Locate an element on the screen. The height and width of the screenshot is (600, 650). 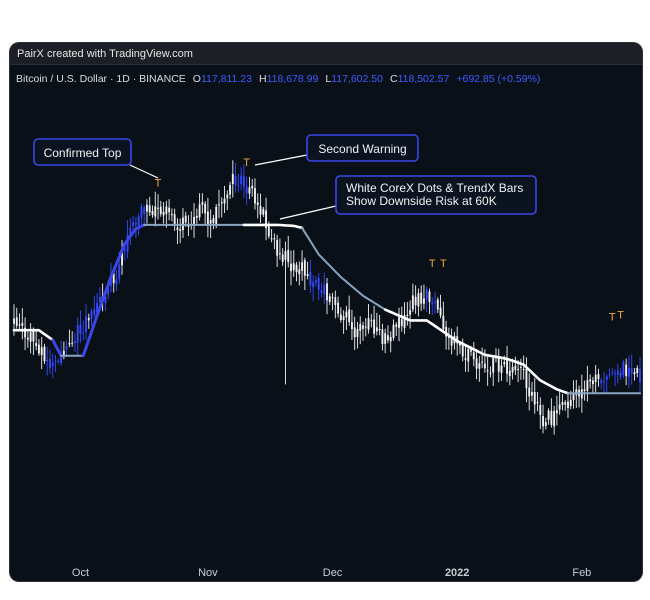
annotation-box is located at coordinates (82, 152).